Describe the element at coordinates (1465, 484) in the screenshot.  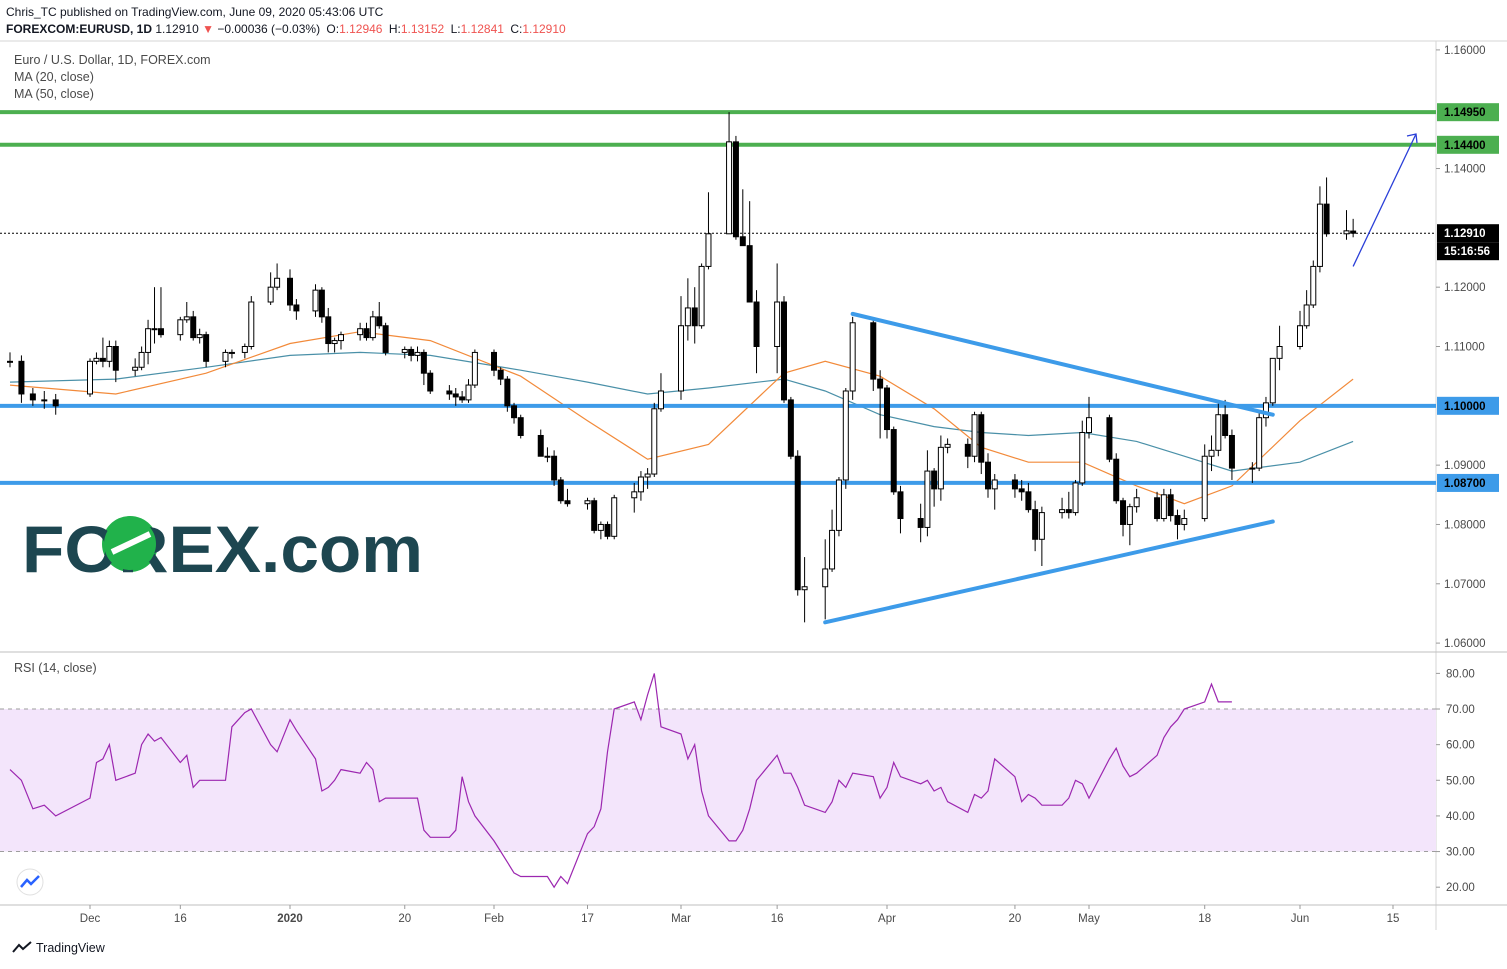
I see `level-label: 1.08700` at that location.